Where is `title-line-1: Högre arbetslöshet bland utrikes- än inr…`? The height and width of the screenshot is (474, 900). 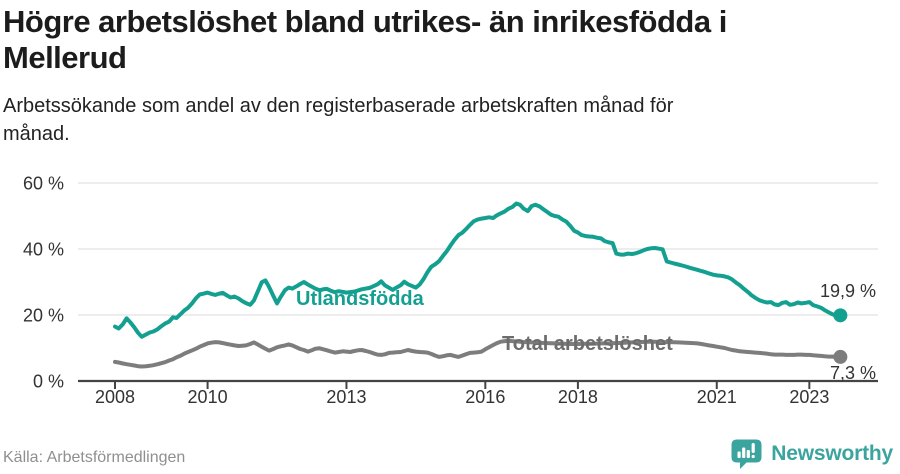
title-line-1: Högre arbetslöshet bland utrikes- än inr… is located at coordinates (365, 21).